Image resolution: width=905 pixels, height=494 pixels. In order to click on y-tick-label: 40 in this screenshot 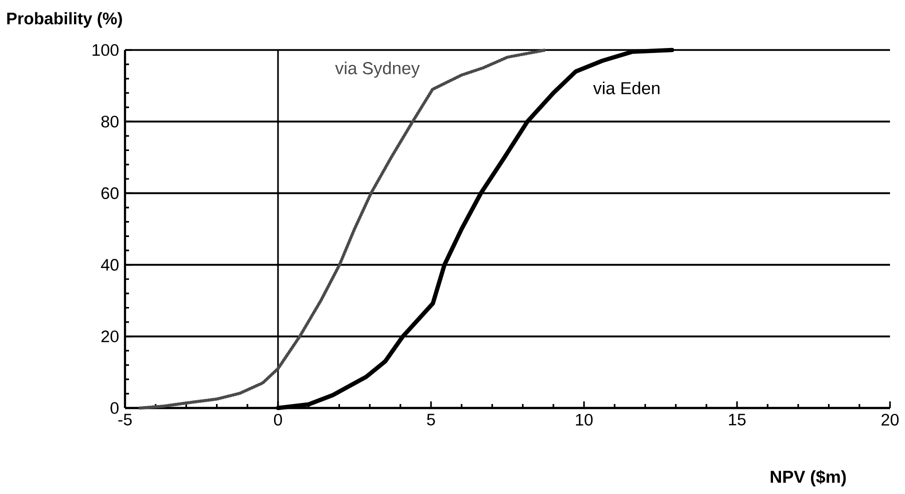, I will do `click(110, 264)`.